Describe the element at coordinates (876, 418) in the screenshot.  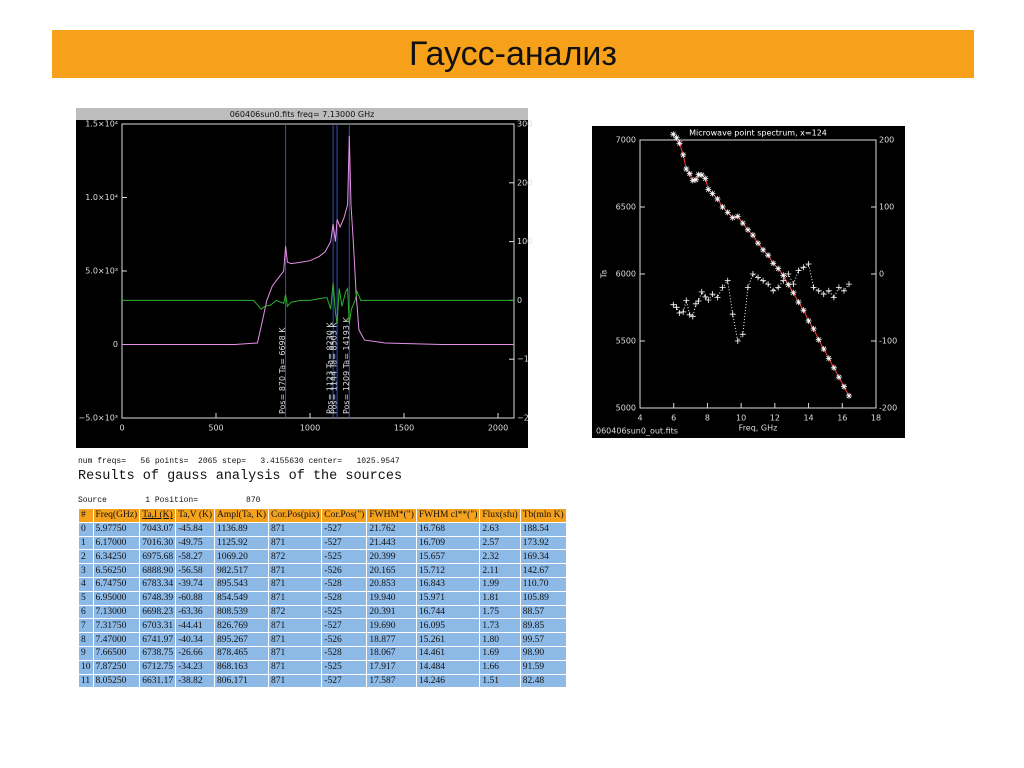
I see `x-tick-label: 18` at that location.